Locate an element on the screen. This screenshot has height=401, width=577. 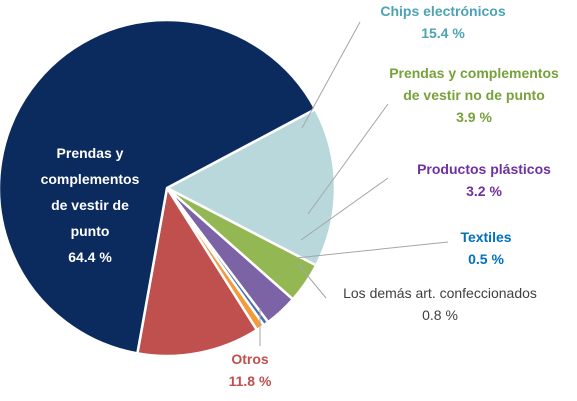
slice-label: Otros 11.8 % is located at coordinates (250, 370).